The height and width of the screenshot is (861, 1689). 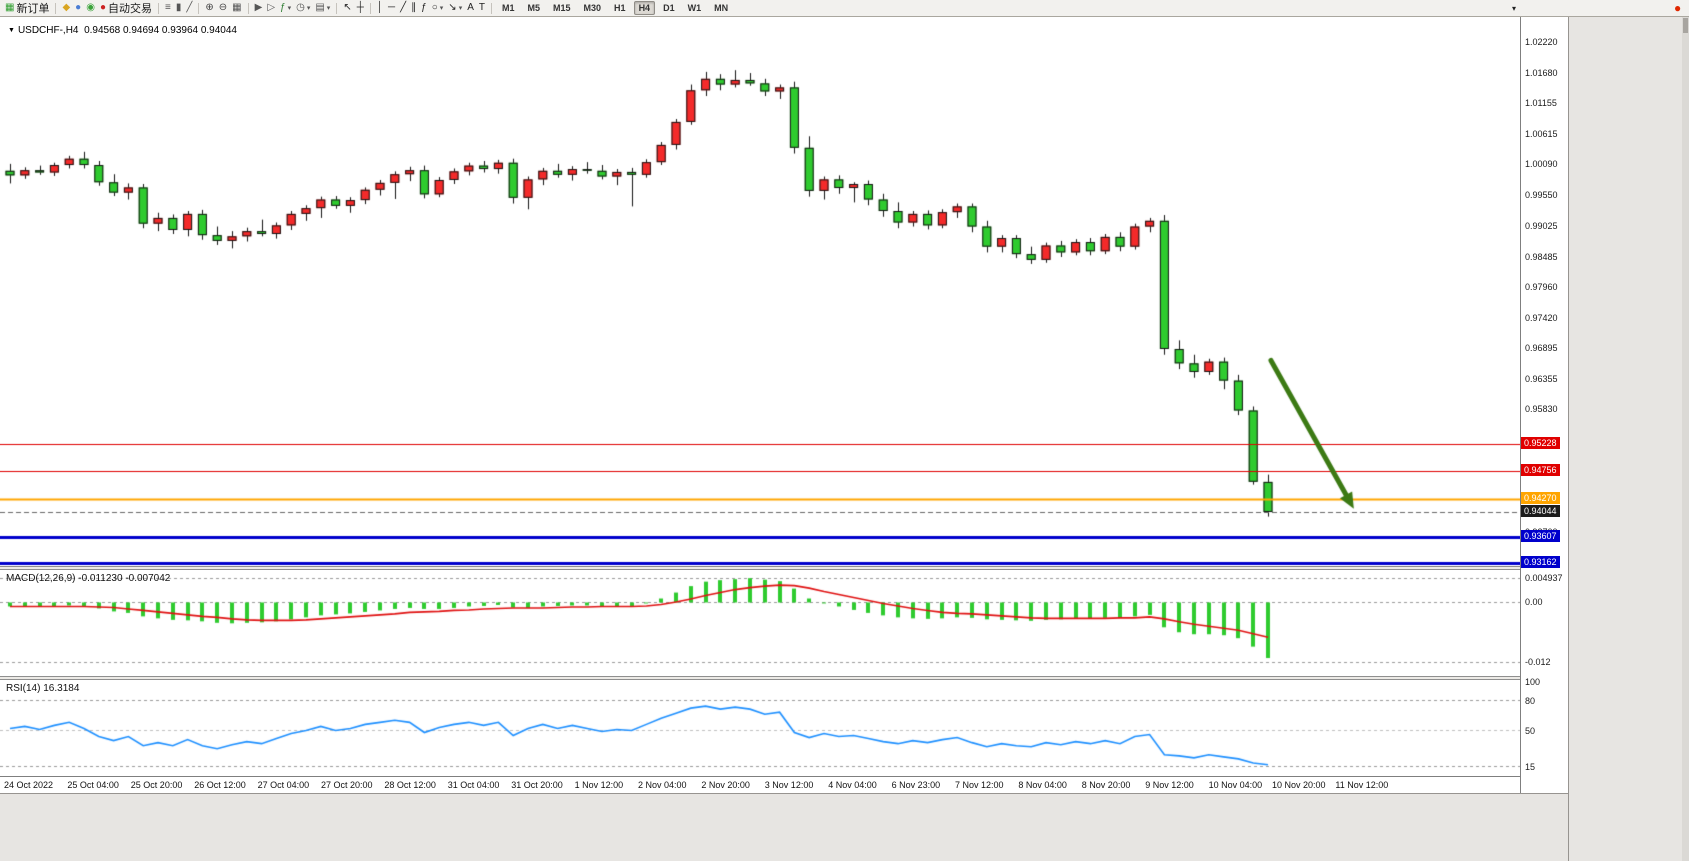 I want to click on crosshair-button: ┼, so click(x=360, y=8).